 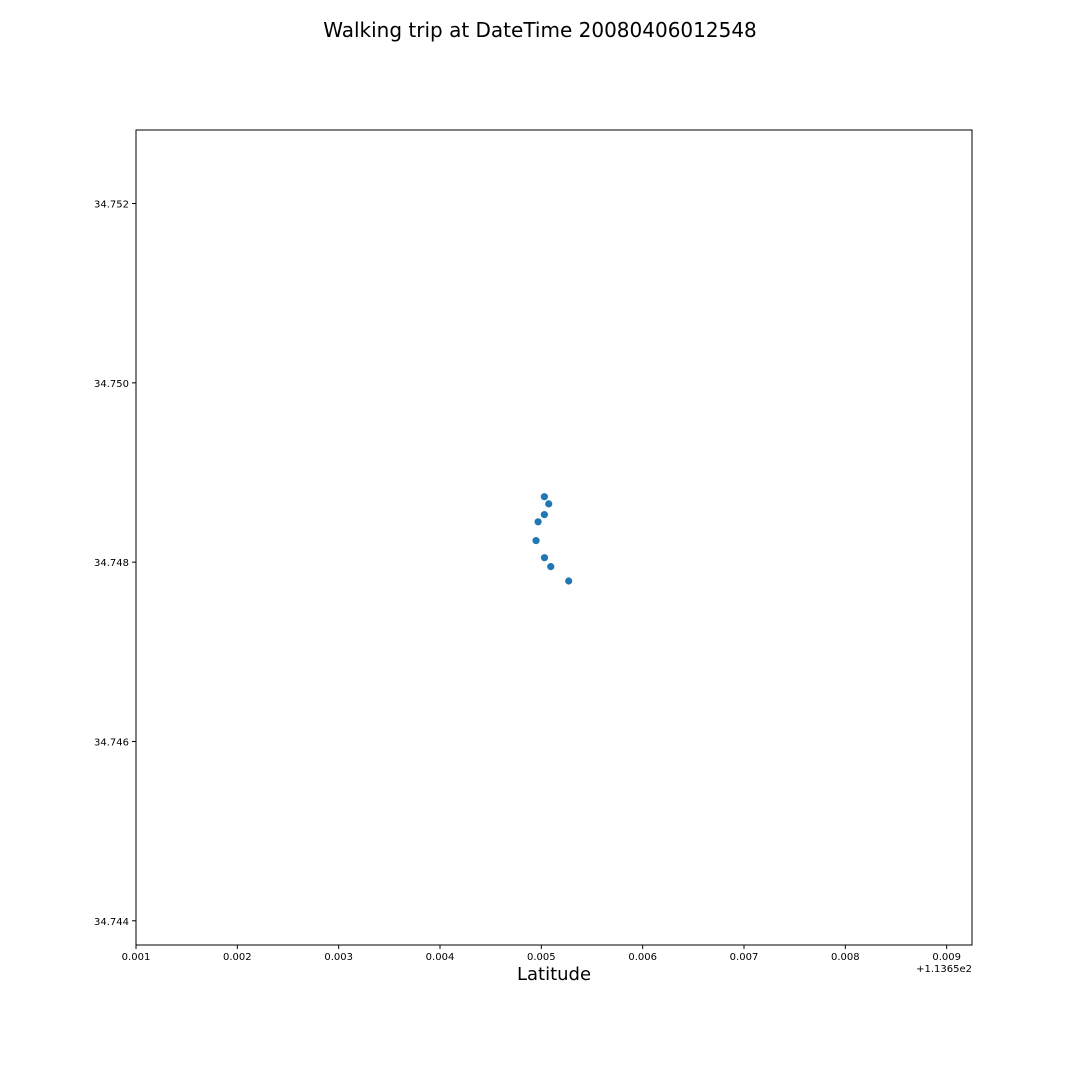 I want to click on x-axis-offset-label: +1.1365e2, so click(x=944, y=969).